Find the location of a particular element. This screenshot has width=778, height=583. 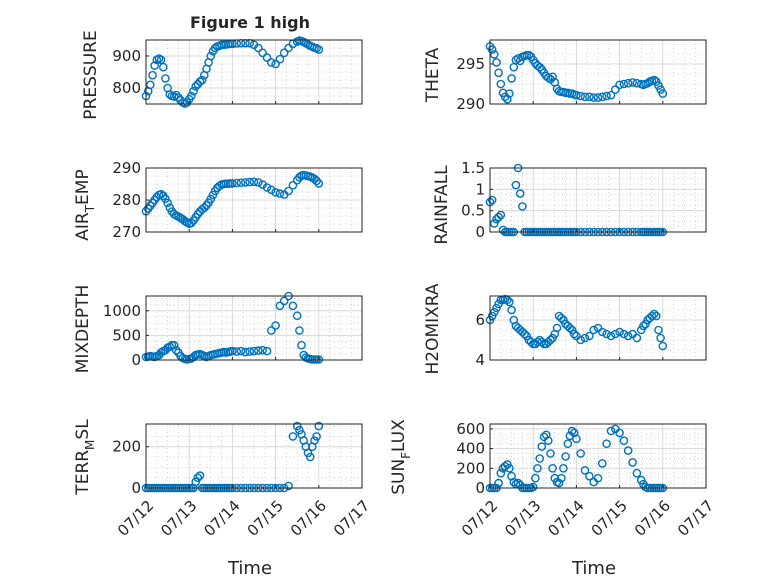

ytick-label: 500 is located at coordinates (126, 335).